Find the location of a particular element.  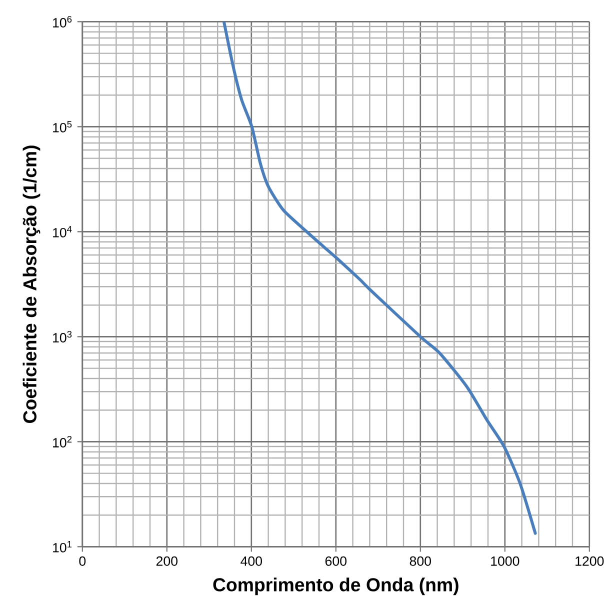

x-tick-label: 800 is located at coordinates (420, 561).